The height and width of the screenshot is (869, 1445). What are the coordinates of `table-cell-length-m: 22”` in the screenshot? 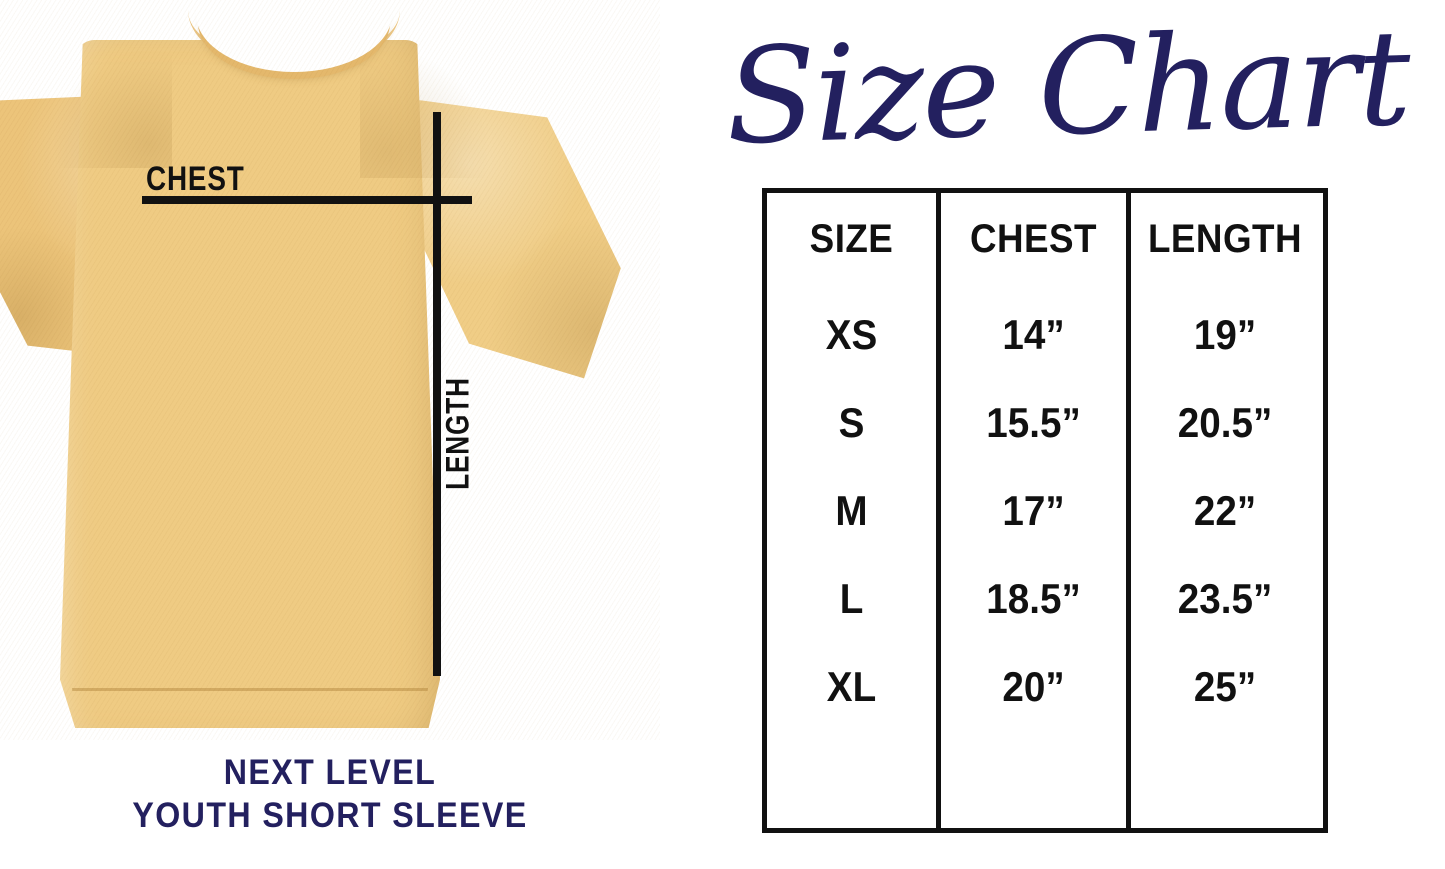 It's located at (1225, 510).